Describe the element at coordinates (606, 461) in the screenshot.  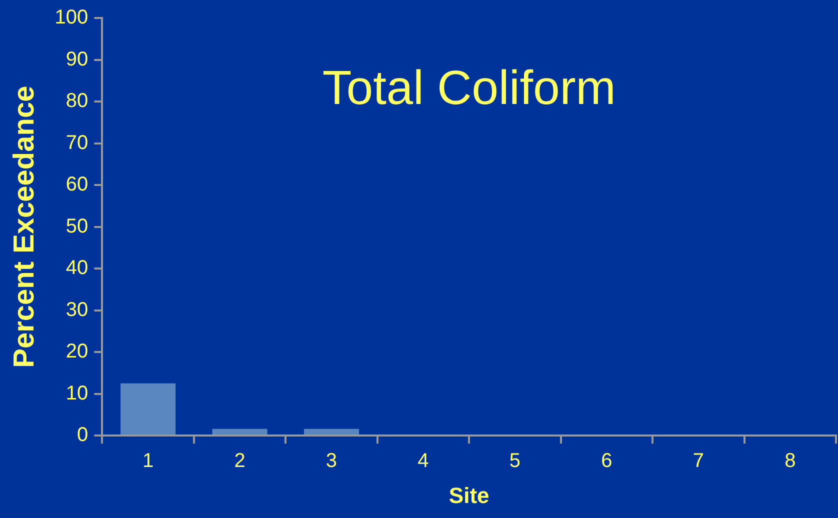
I see `x-tick-label: 6` at that location.